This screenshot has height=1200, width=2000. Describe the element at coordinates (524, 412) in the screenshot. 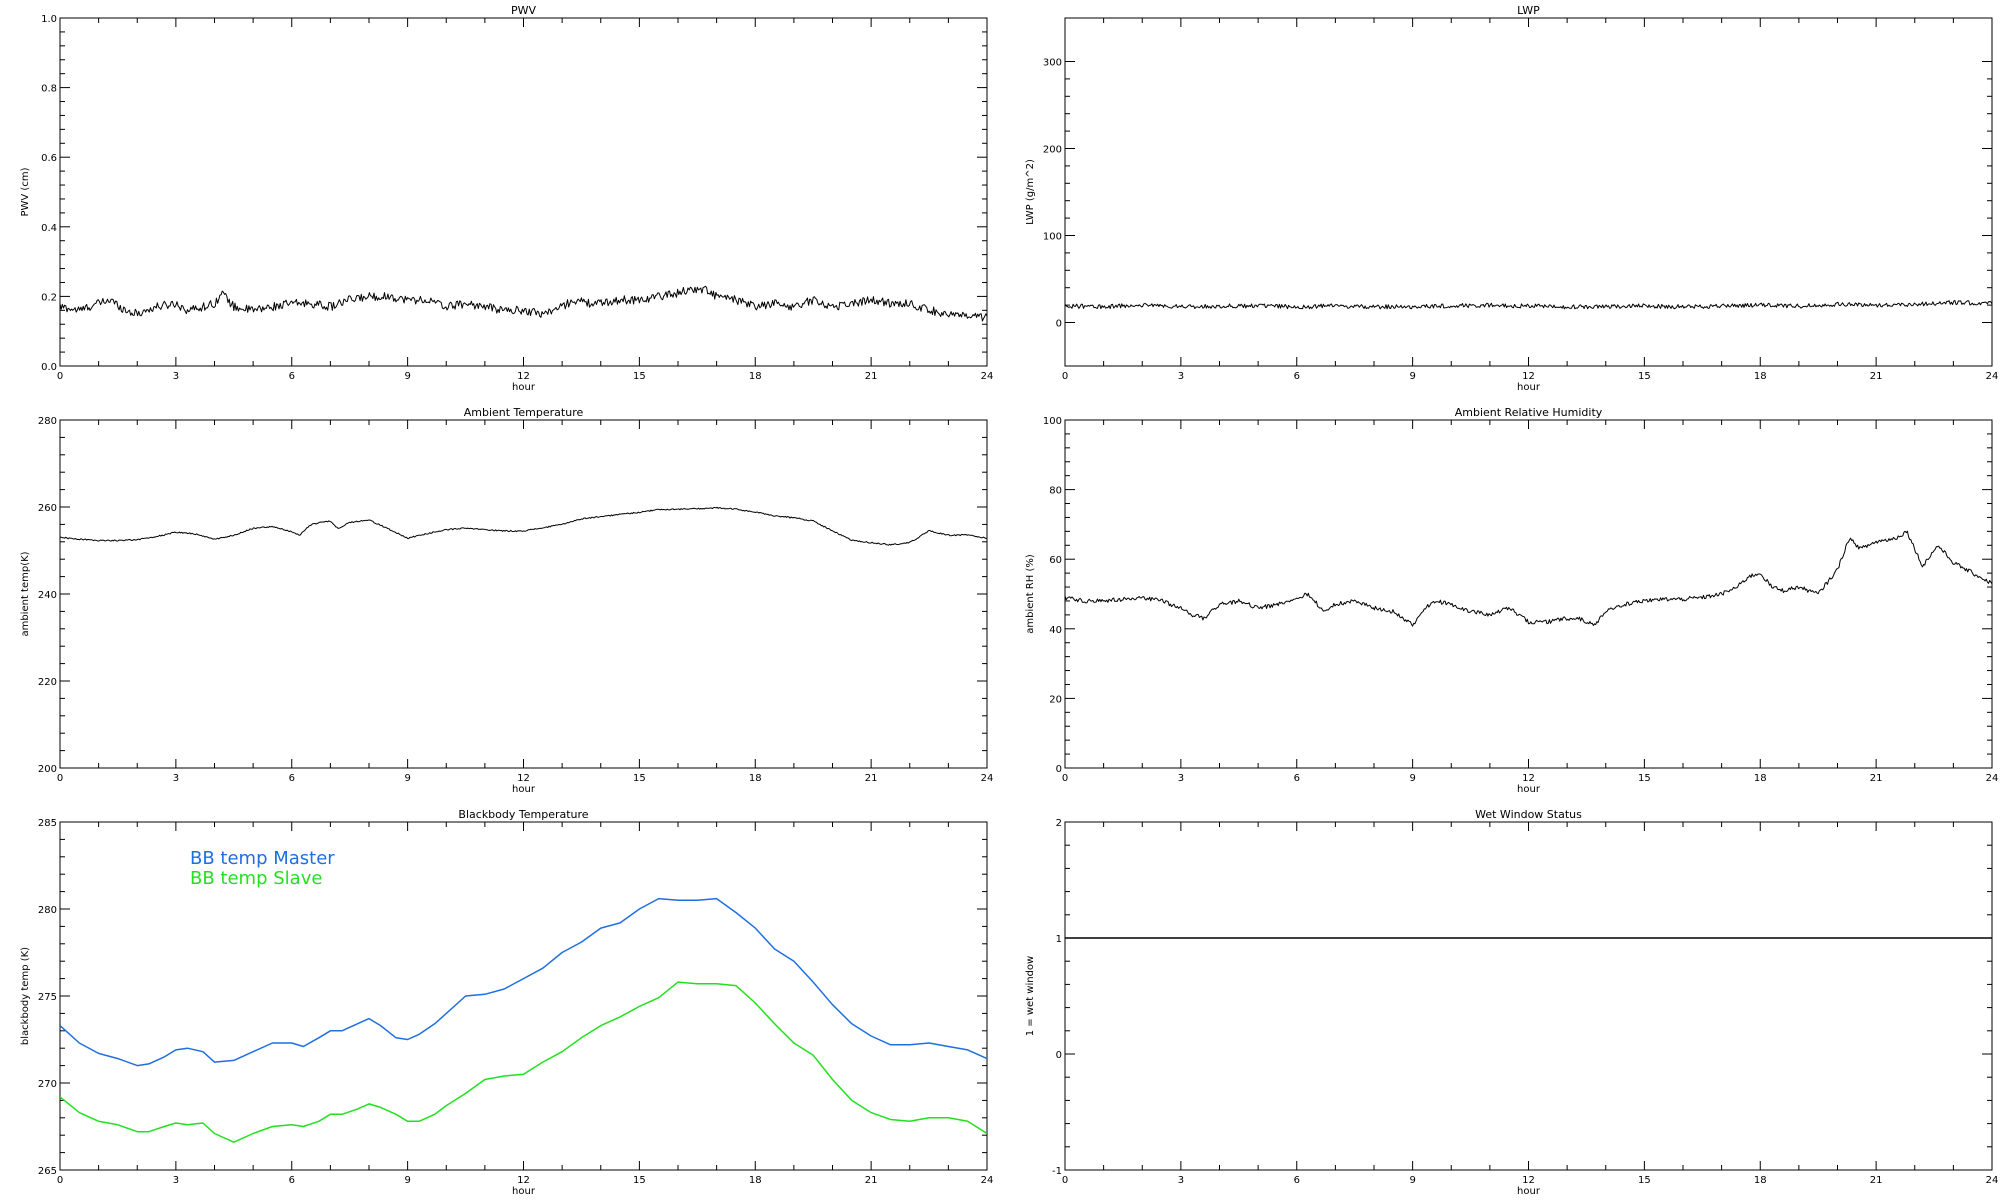

I see `chart-title: Ambient Temperature` at that location.